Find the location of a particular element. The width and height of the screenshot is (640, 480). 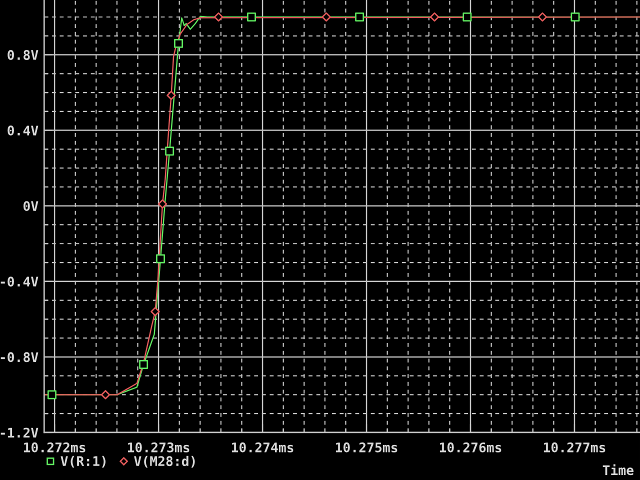

legend-label: V(M28:d) is located at coordinates (164, 462).